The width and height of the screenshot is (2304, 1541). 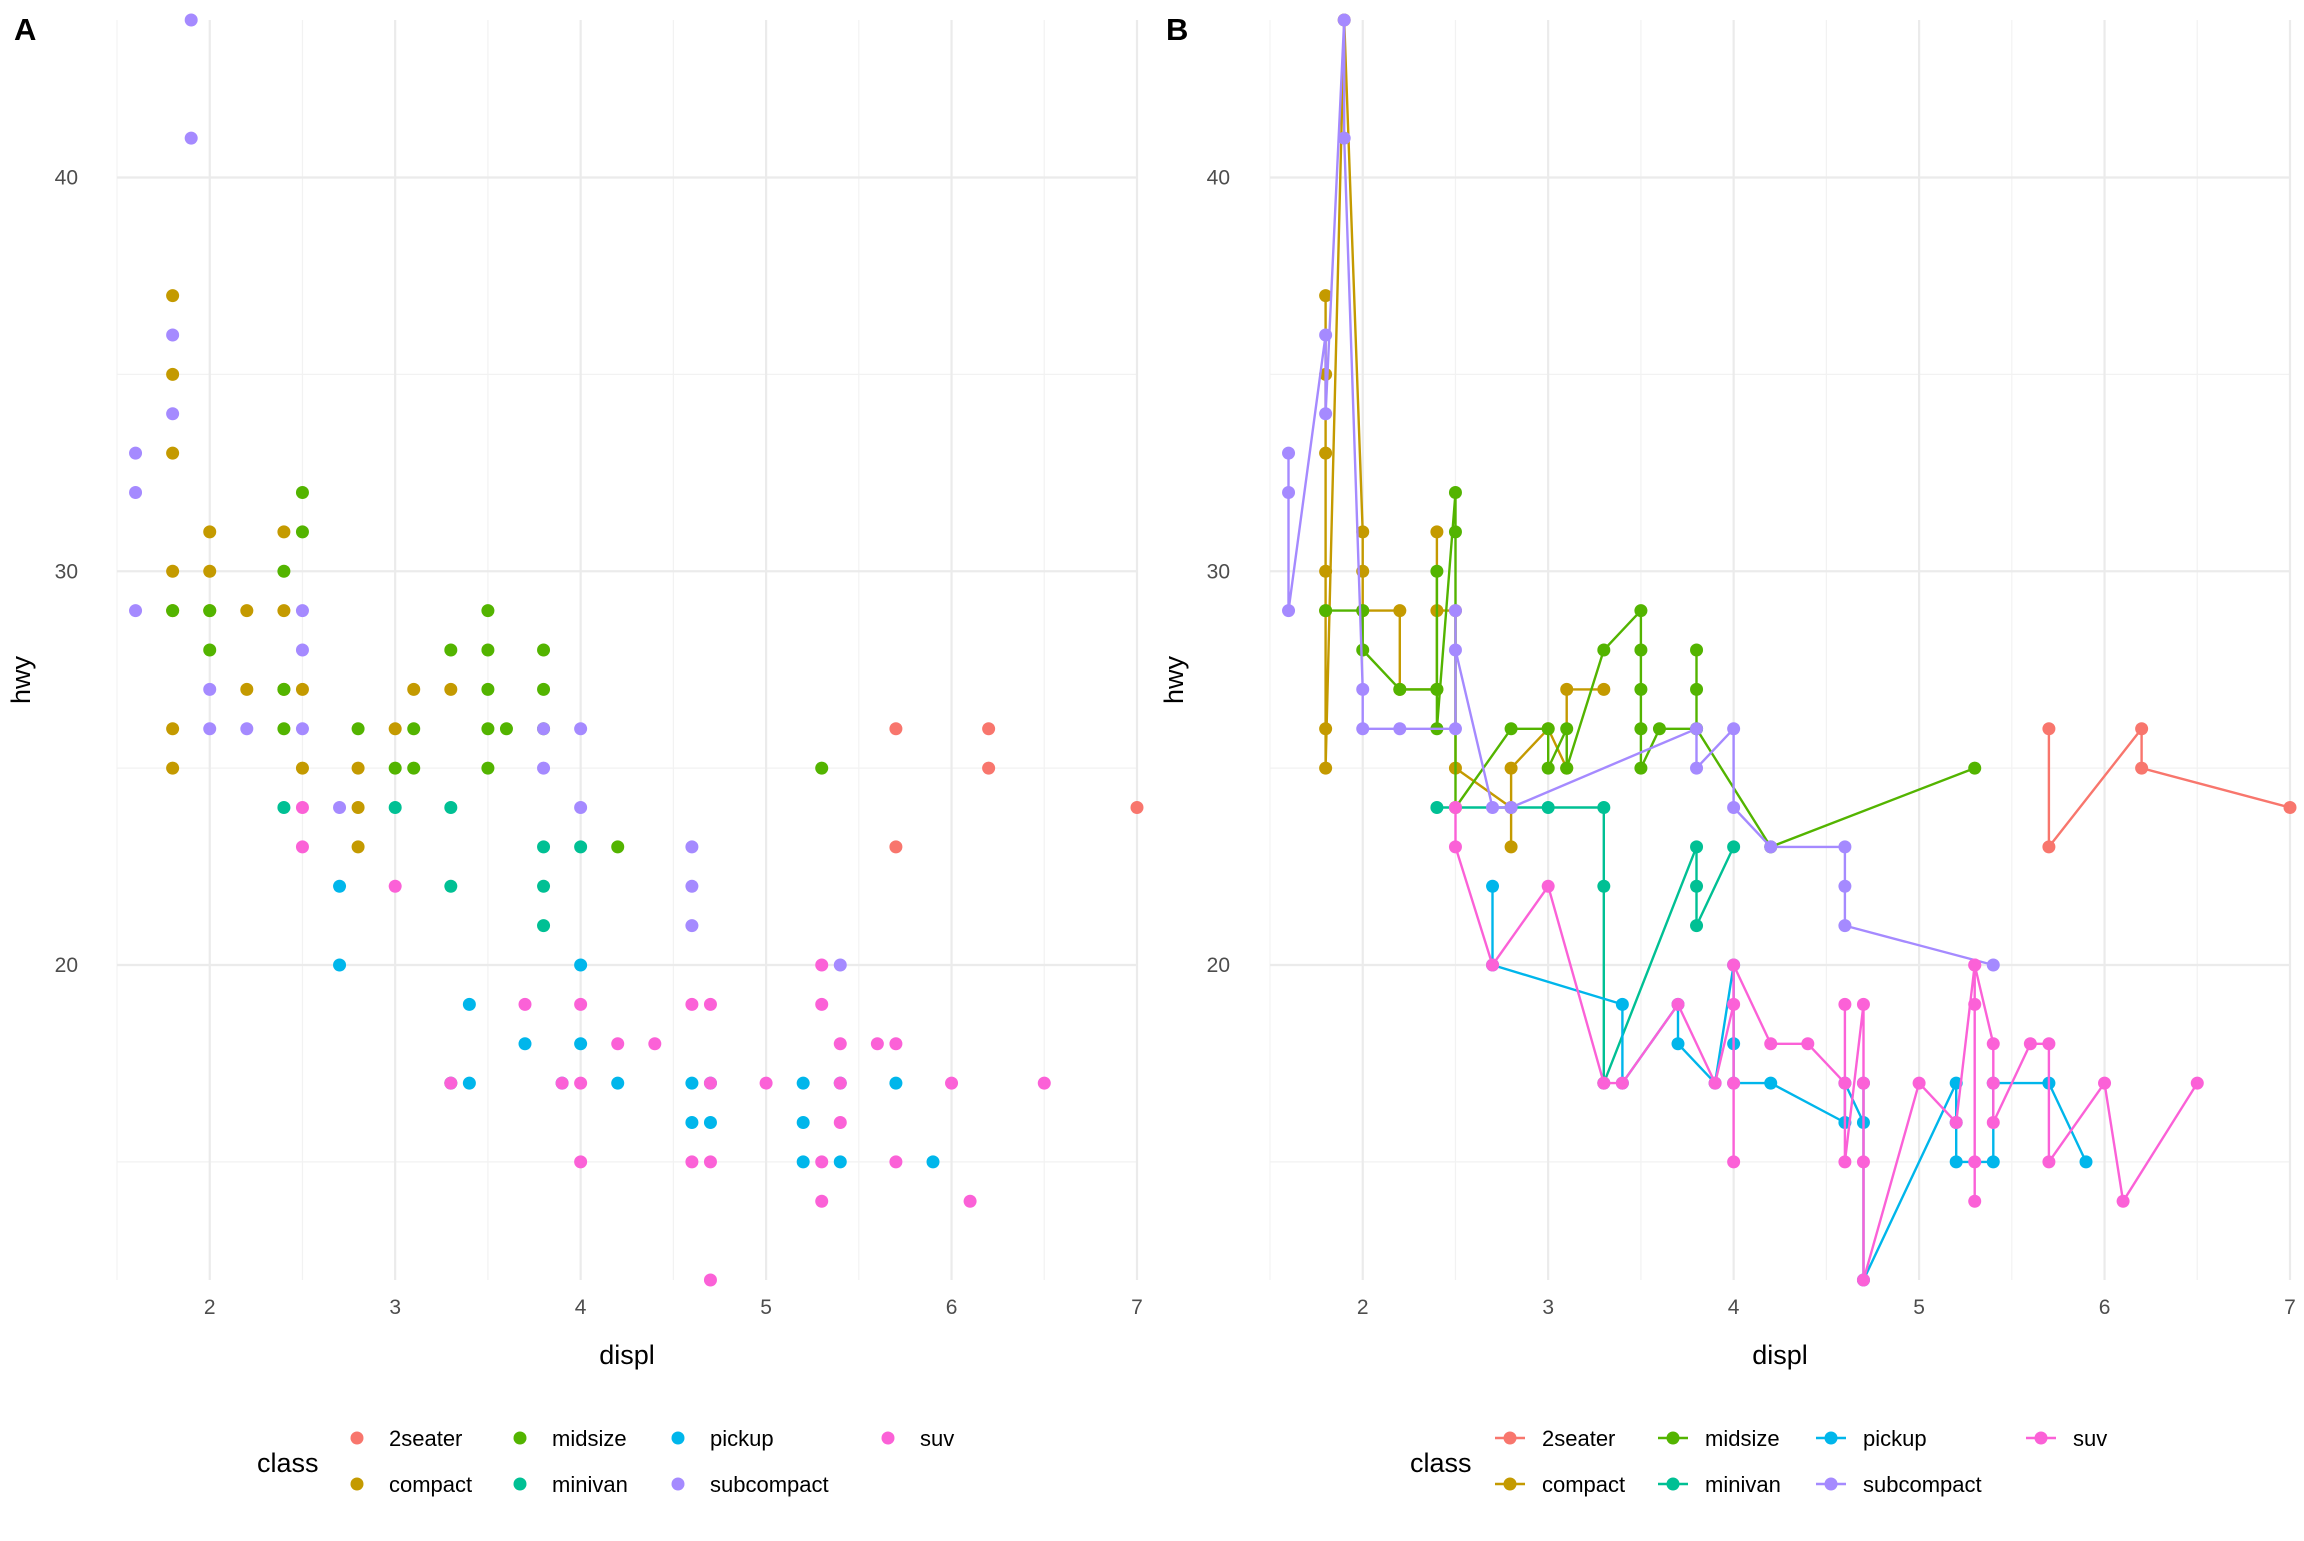 What do you see at coordinates (210, 1307) in the screenshot?
I see `x-tick-label: 2` at bounding box center [210, 1307].